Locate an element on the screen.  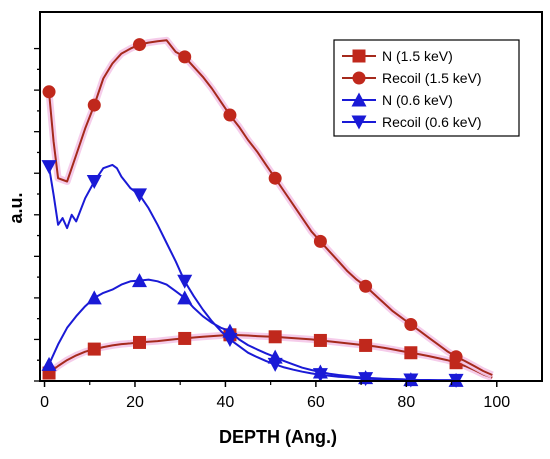
x-tick-label: 100 is located at coordinates (496, 402).